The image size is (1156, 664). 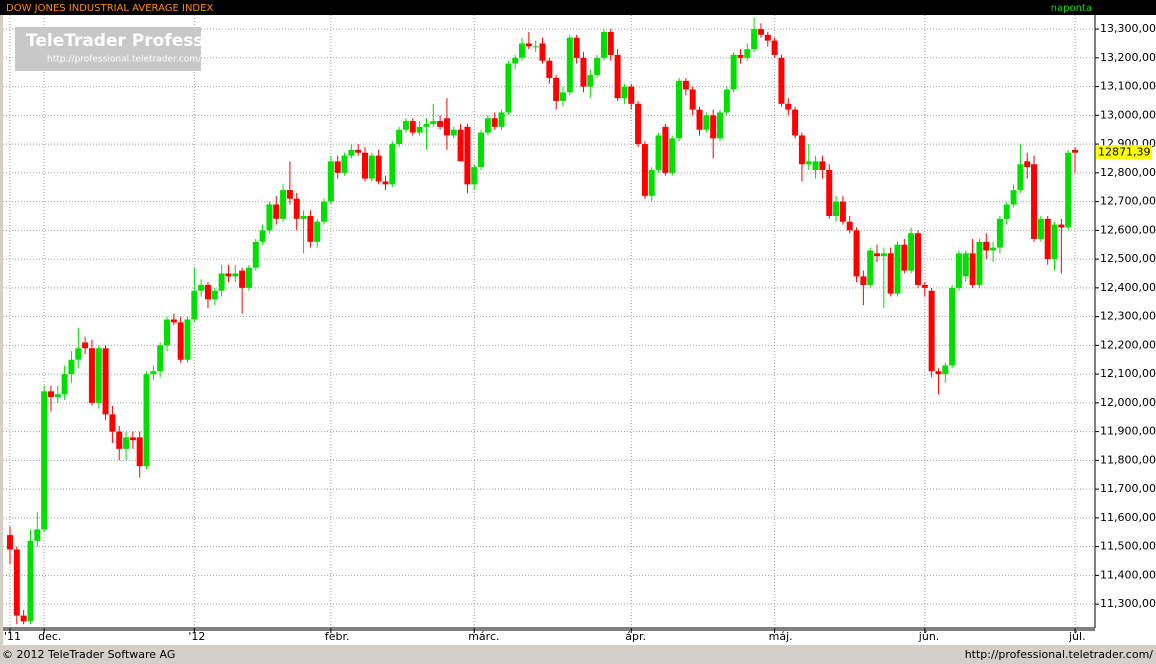 What do you see at coordinates (1128, 172) in the screenshot?
I see `y-tick-label: 12,800,00` at bounding box center [1128, 172].